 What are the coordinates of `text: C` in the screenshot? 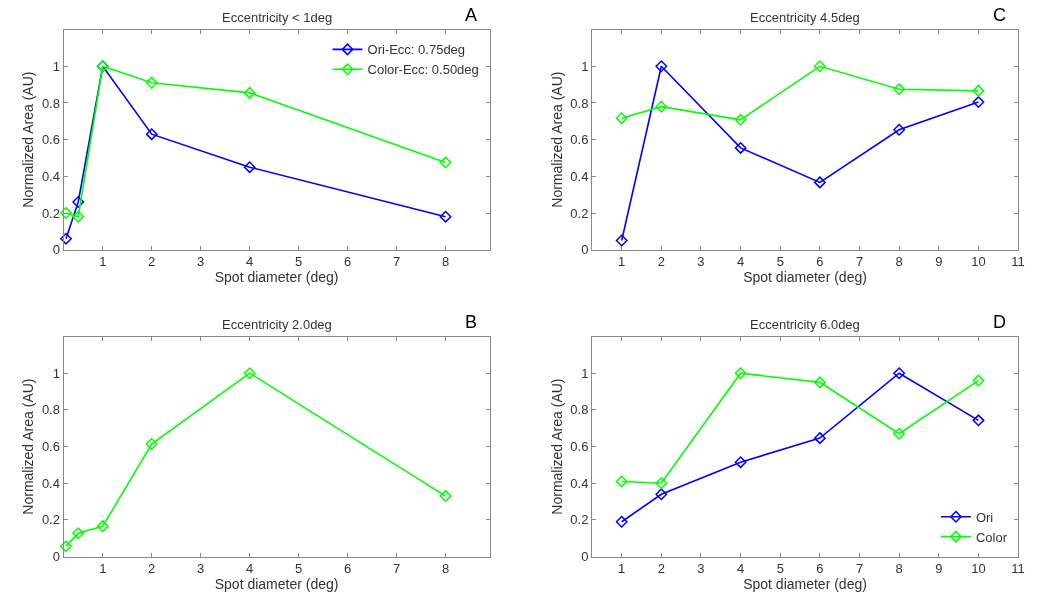 It's located at (999, 15).